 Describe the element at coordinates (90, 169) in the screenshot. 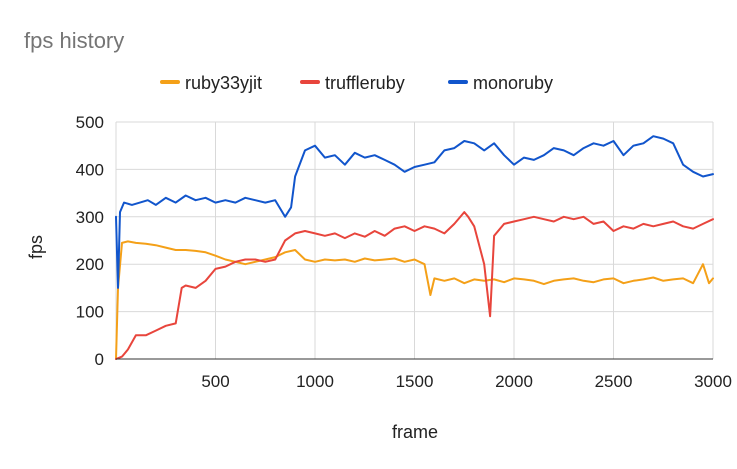

I see `y-tick-label: 400` at that location.